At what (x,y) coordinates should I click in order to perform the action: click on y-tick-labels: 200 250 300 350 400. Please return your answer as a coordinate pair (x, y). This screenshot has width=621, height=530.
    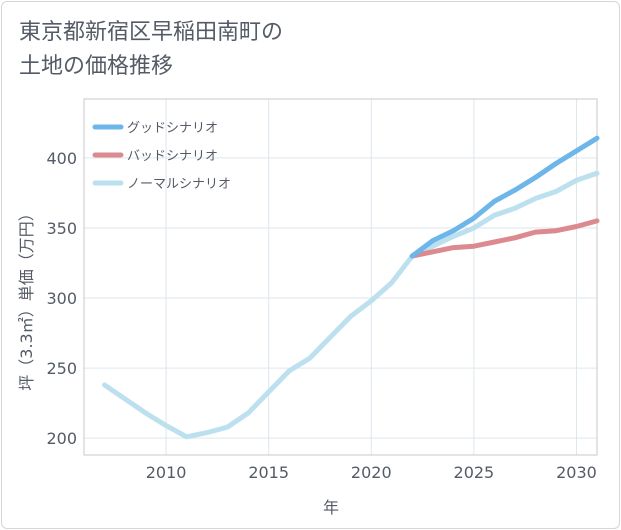
    Looking at the image, I should click on (61, 298).